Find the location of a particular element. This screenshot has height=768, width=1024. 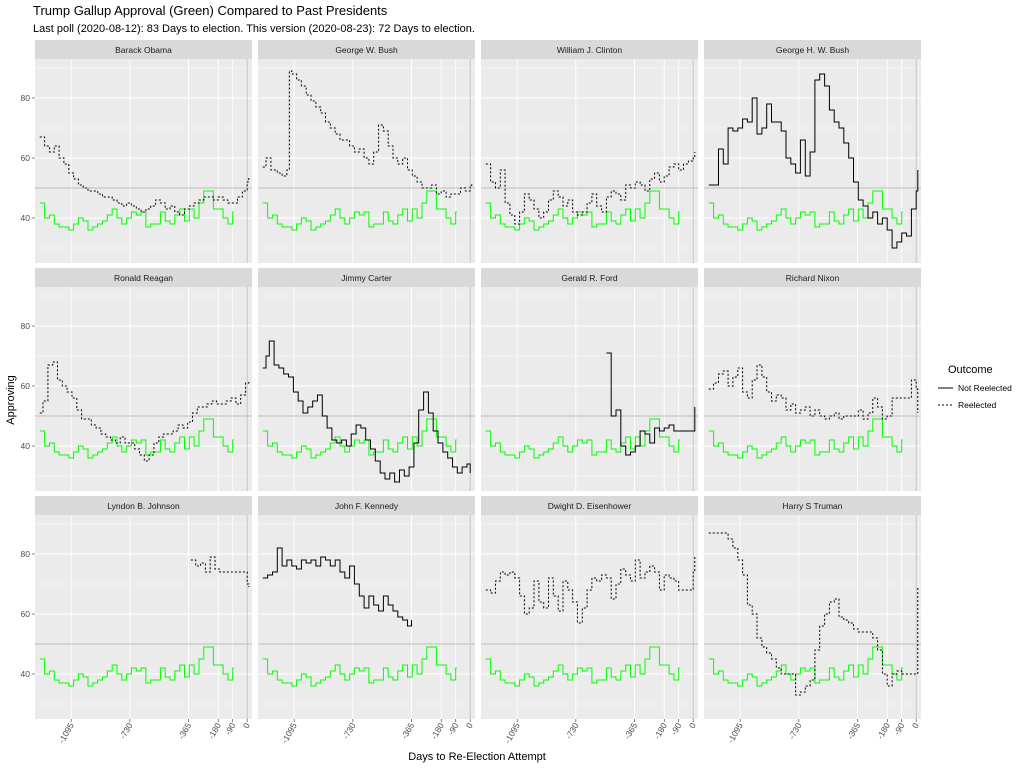

facet-strip-label: Harry S Truman is located at coordinates (813, 506).